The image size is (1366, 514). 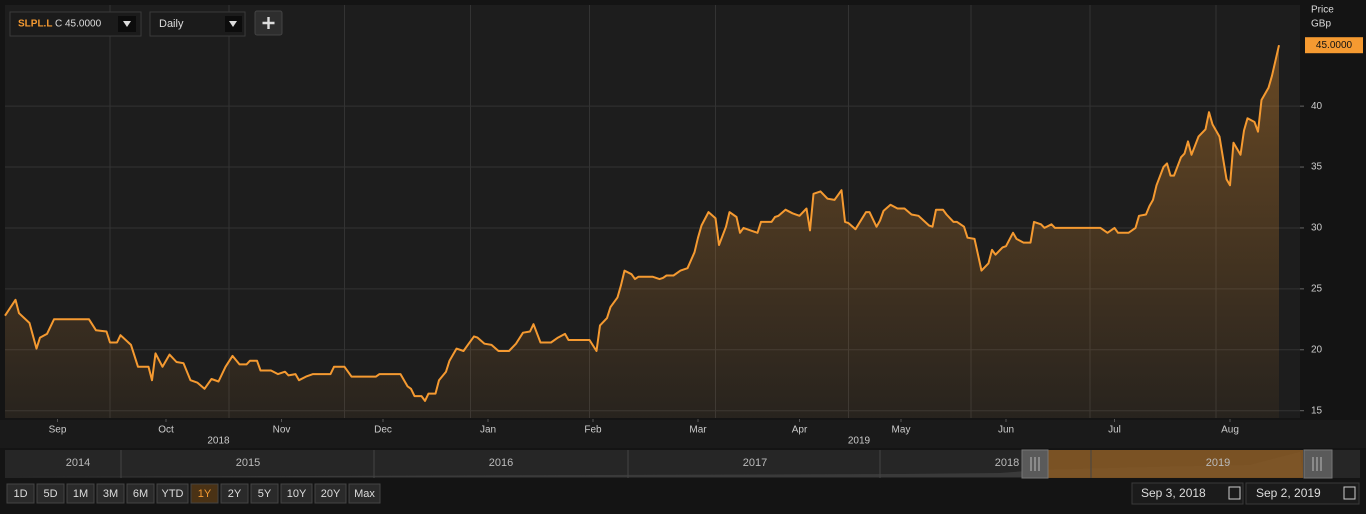 I want to click on navigator-year: 2016, so click(x=501, y=463).